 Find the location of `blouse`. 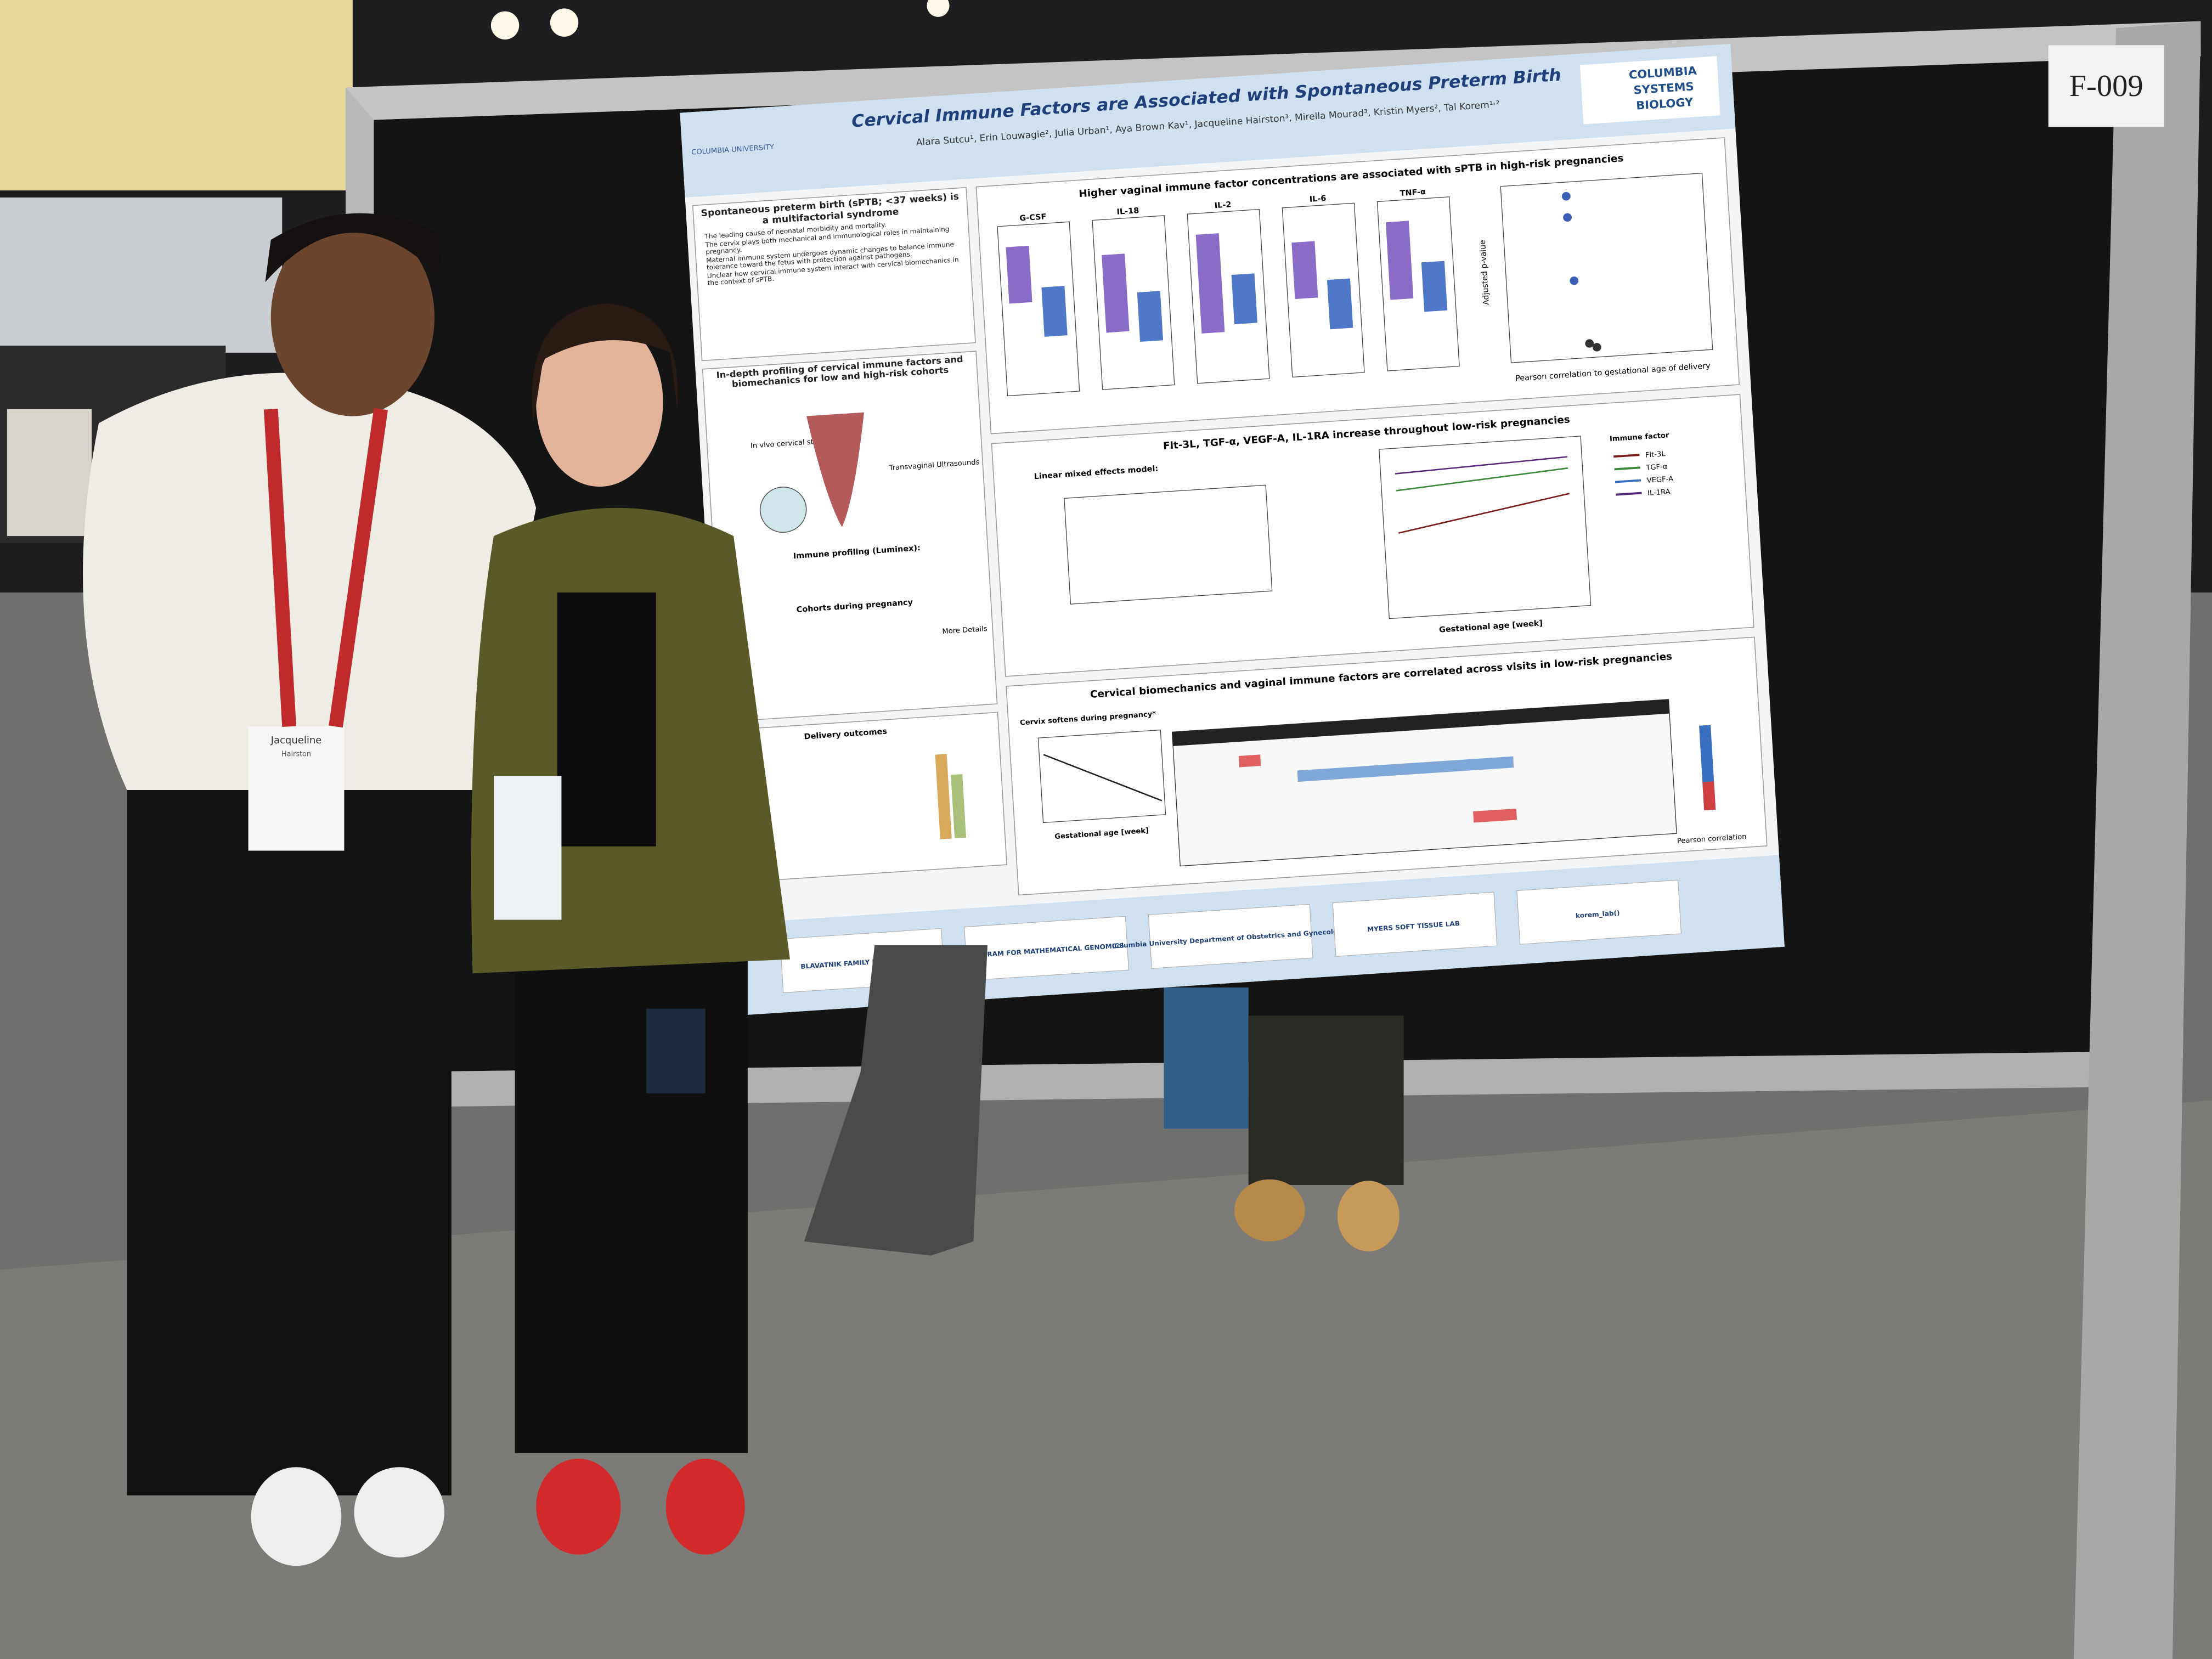

blouse is located at coordinates (310, 581).